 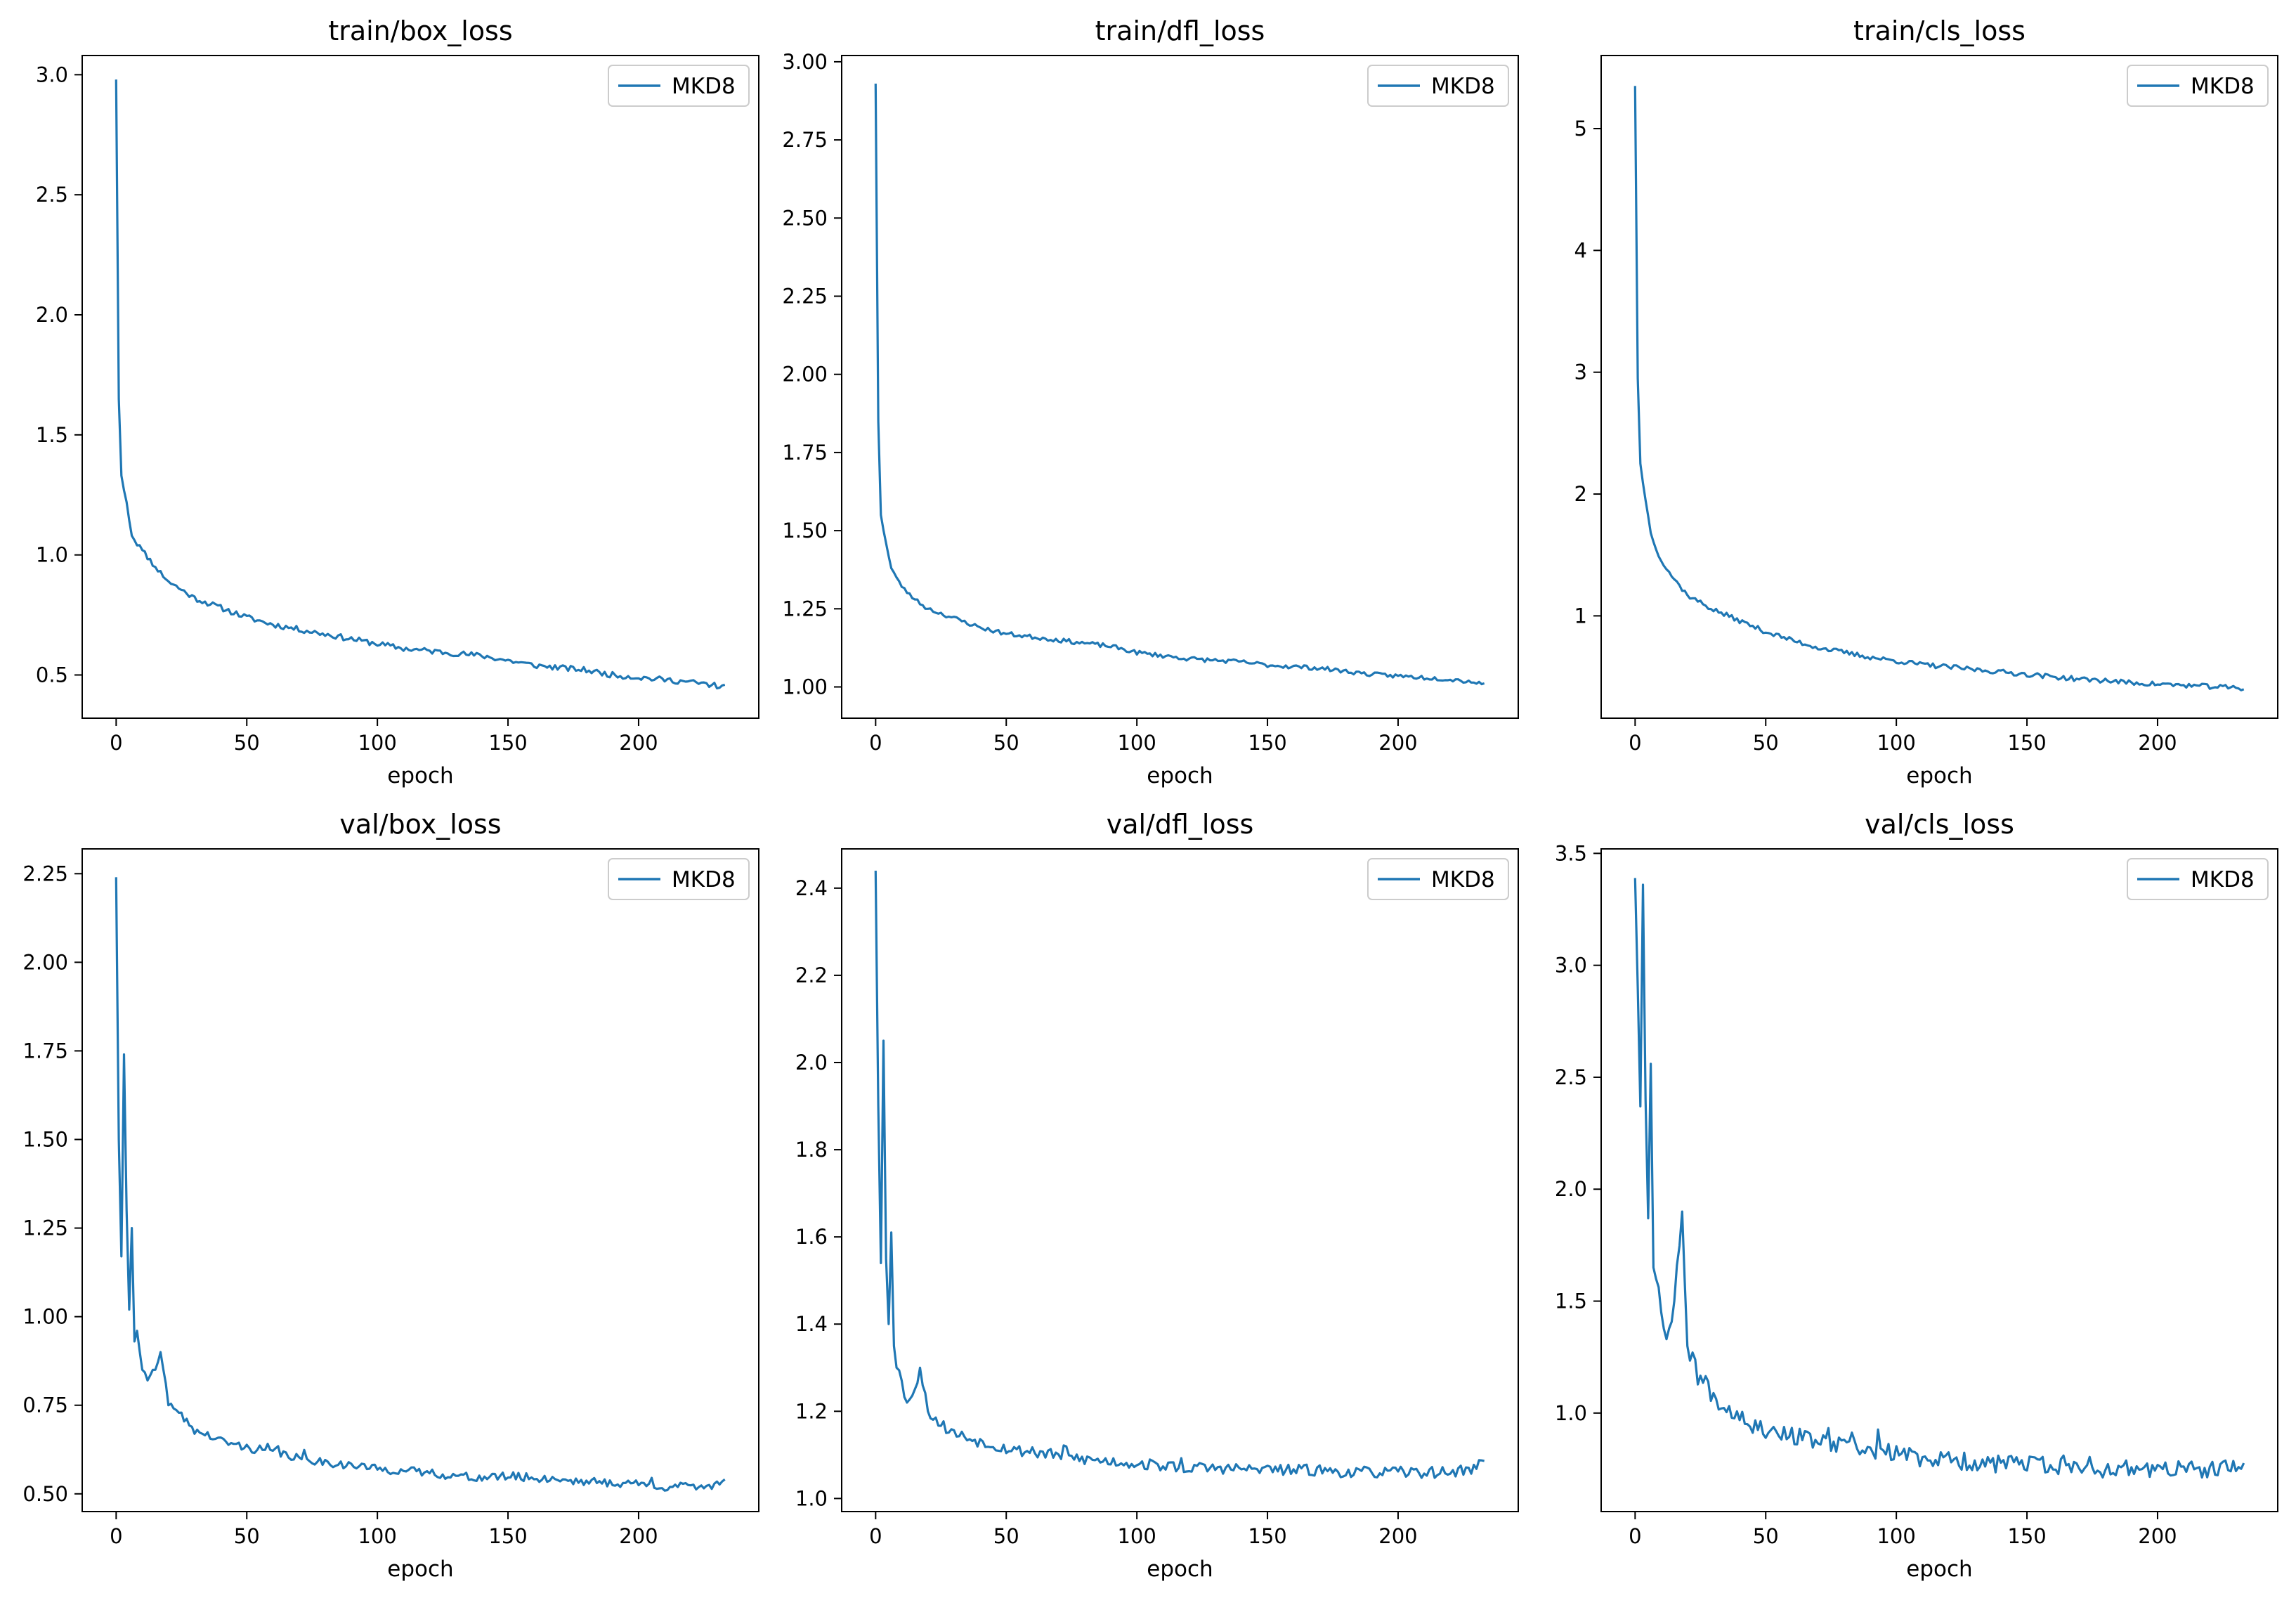 I want to click on chart-title: val/cls_loss, so click(x=1940, y=825).